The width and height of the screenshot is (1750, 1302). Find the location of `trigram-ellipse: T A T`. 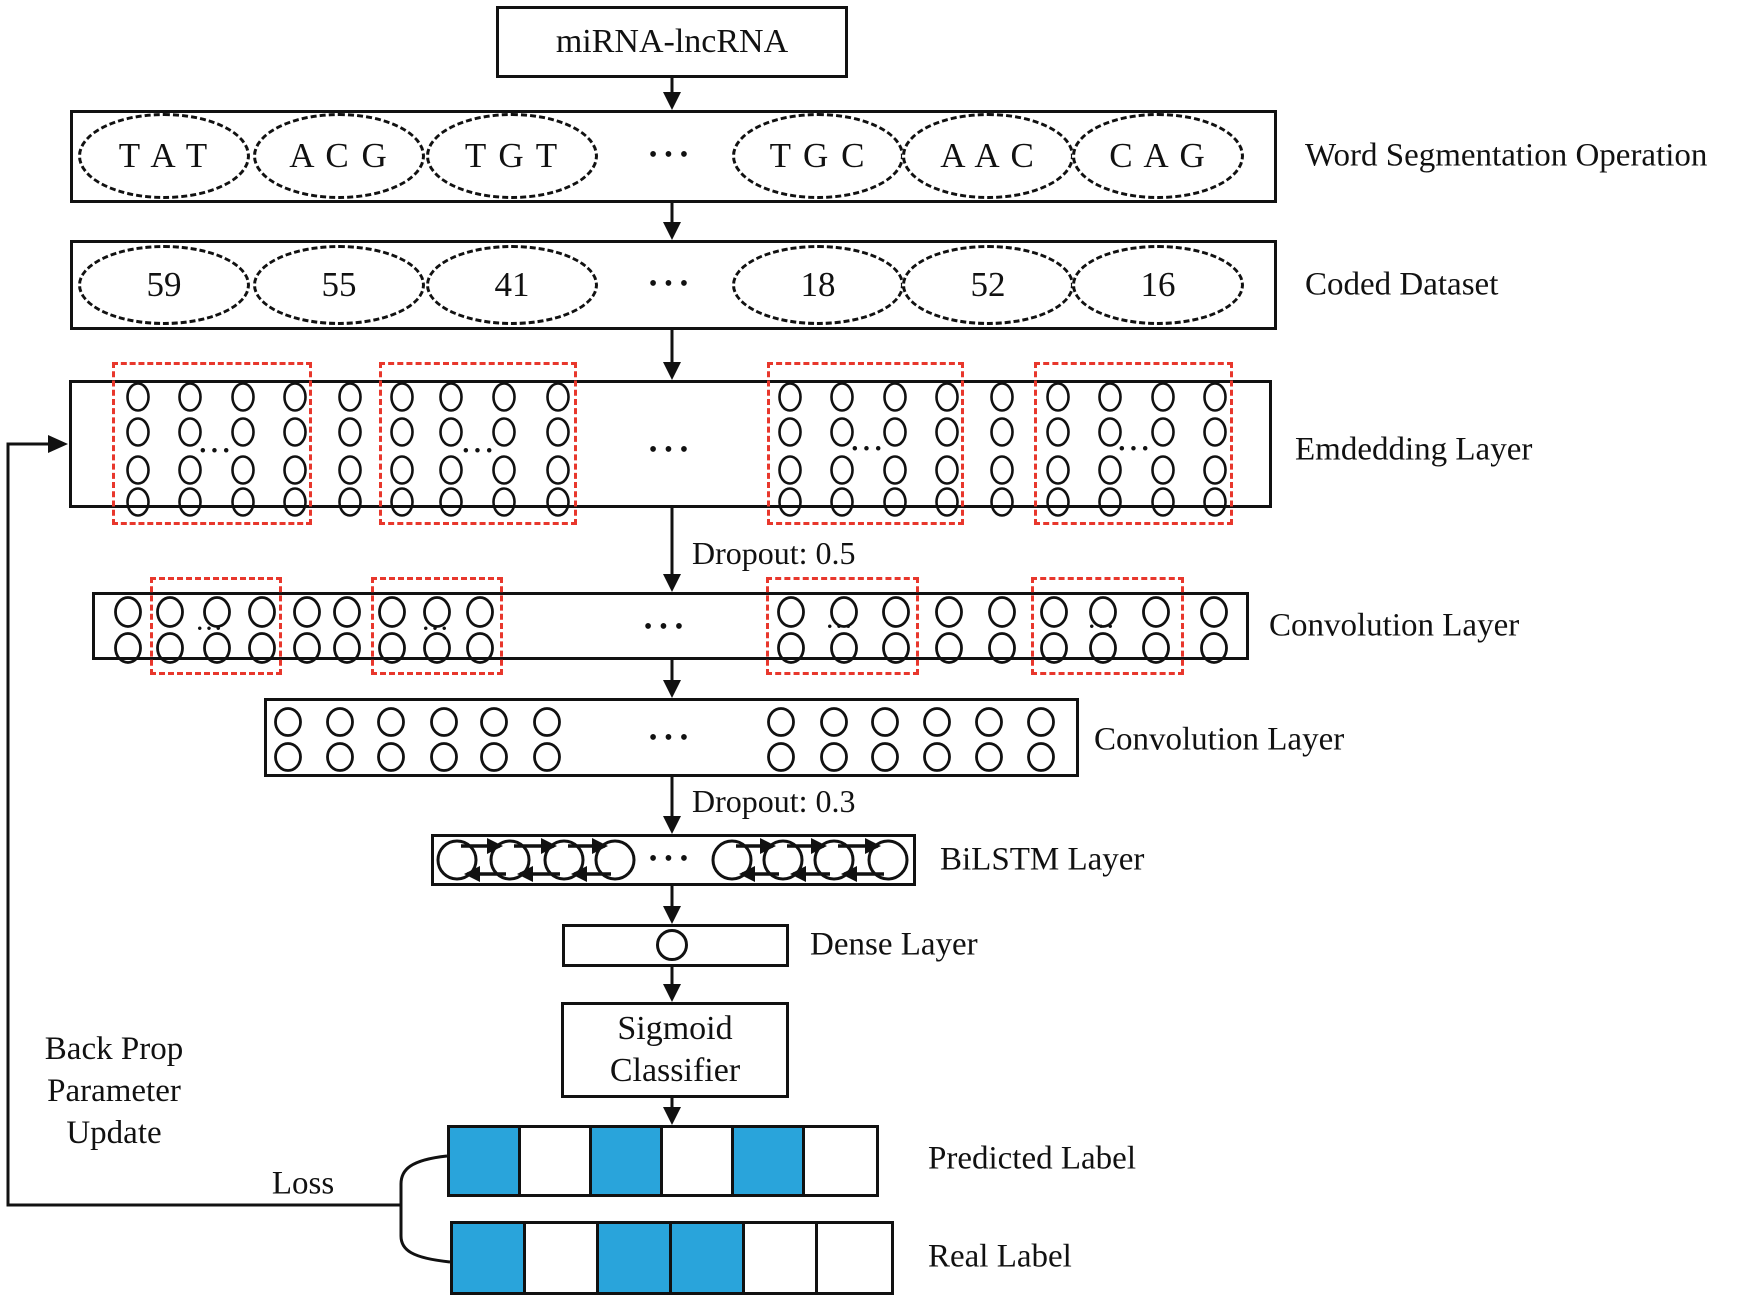

trigram-ellipse: T A T is located at coordinates (164, 156).